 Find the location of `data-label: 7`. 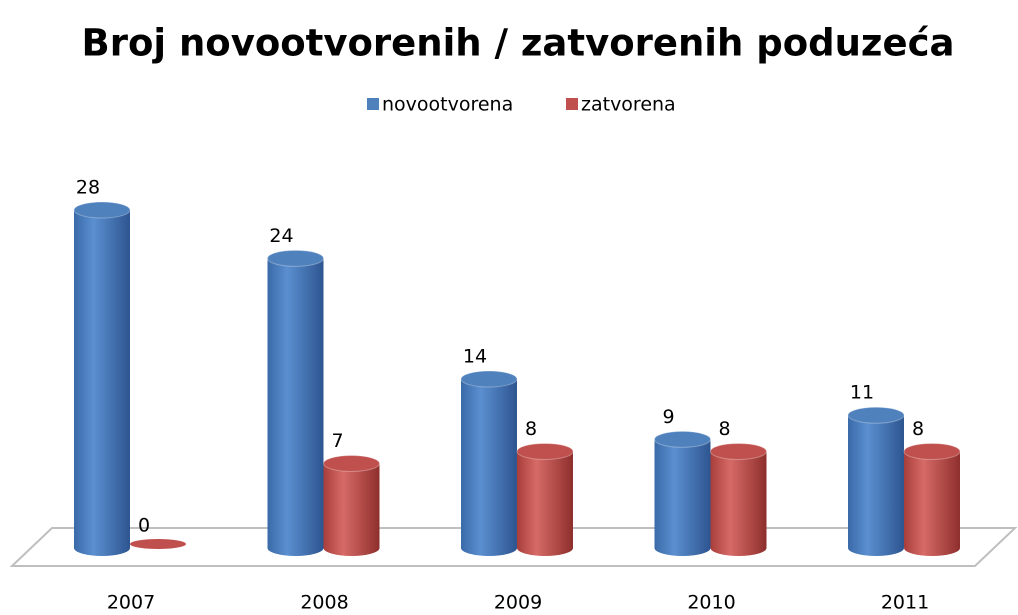

data-label: 7 is located at coordinates (337, 441).